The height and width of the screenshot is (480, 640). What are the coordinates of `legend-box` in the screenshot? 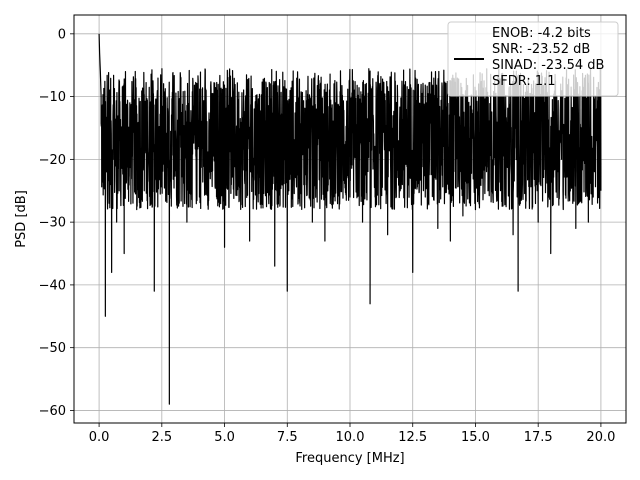 It's located at (533, 59).